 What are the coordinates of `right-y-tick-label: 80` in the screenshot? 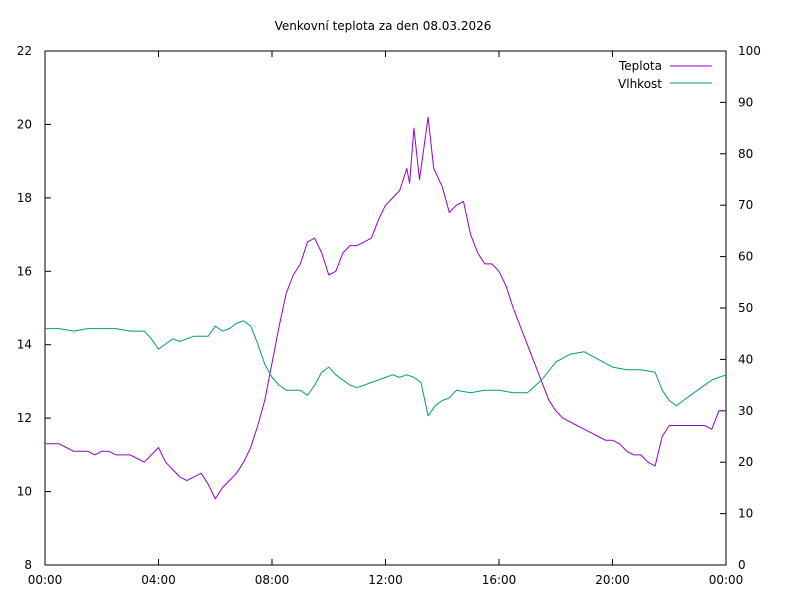 It's located at (745, 154).